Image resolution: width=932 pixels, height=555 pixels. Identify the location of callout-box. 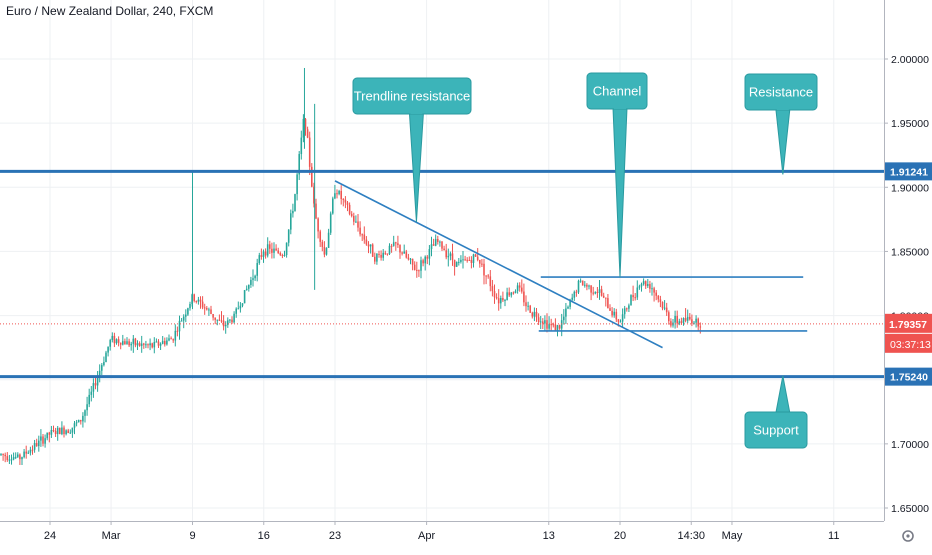
(776, 430).